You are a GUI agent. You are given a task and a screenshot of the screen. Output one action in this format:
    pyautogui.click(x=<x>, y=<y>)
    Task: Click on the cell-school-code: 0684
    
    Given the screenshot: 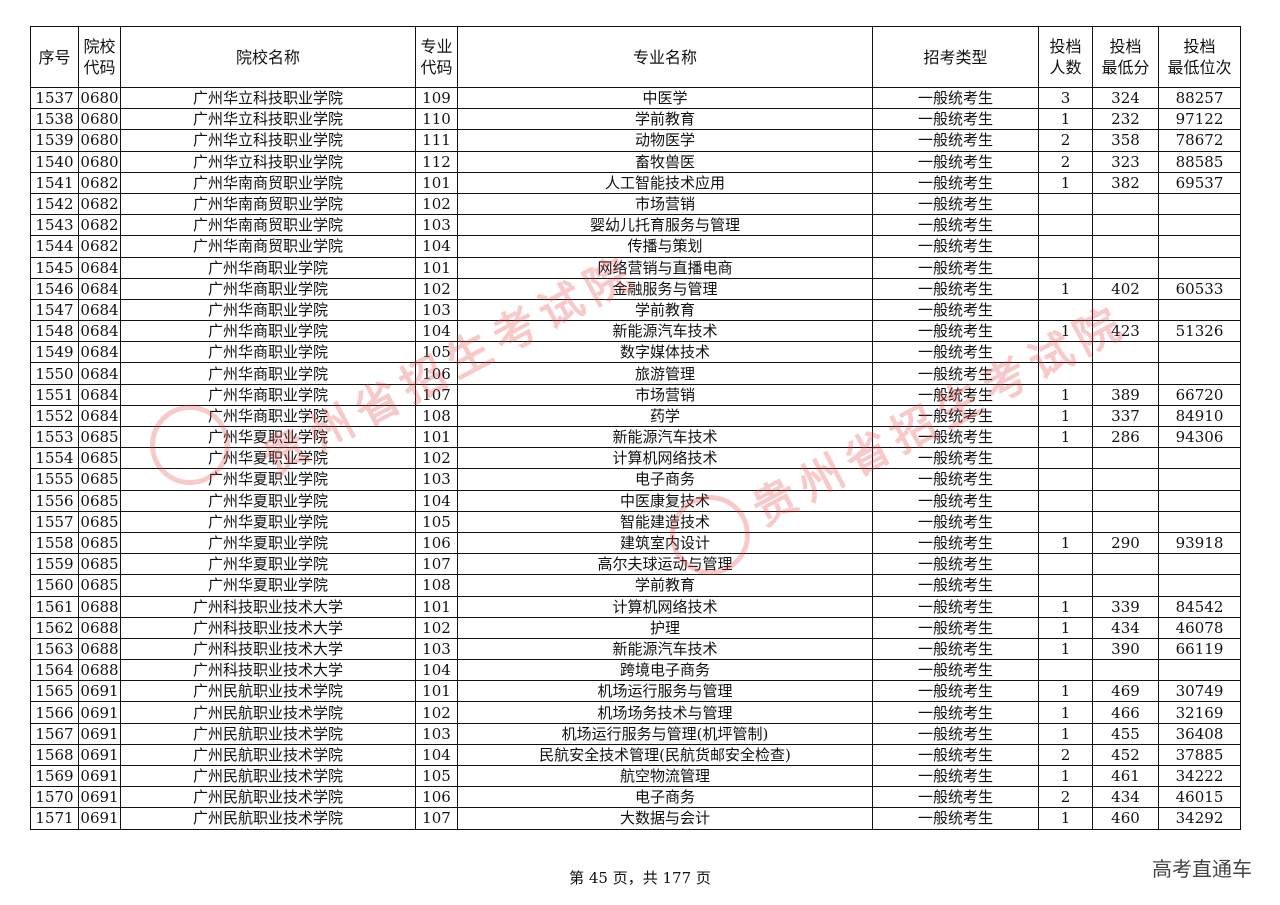 What is the action you would take?
    pyautogui.click(x=99, y=331)
    